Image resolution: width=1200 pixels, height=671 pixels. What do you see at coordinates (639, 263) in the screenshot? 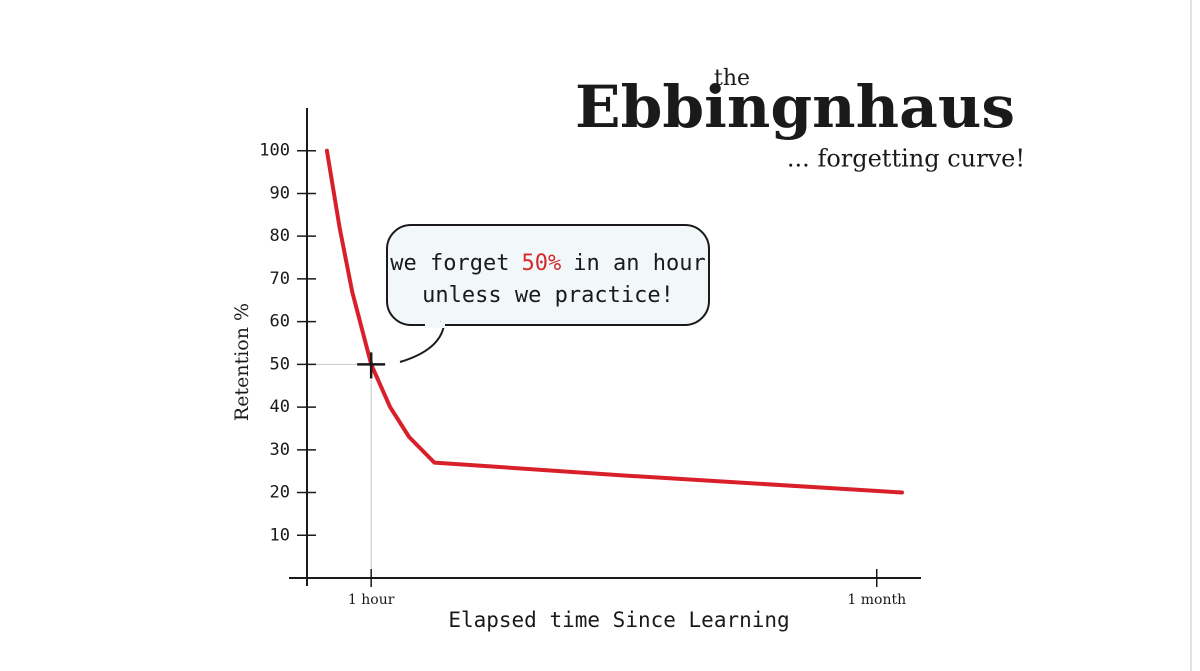
I see `annotation-part: in an hour` at bounding box center [639, 263].